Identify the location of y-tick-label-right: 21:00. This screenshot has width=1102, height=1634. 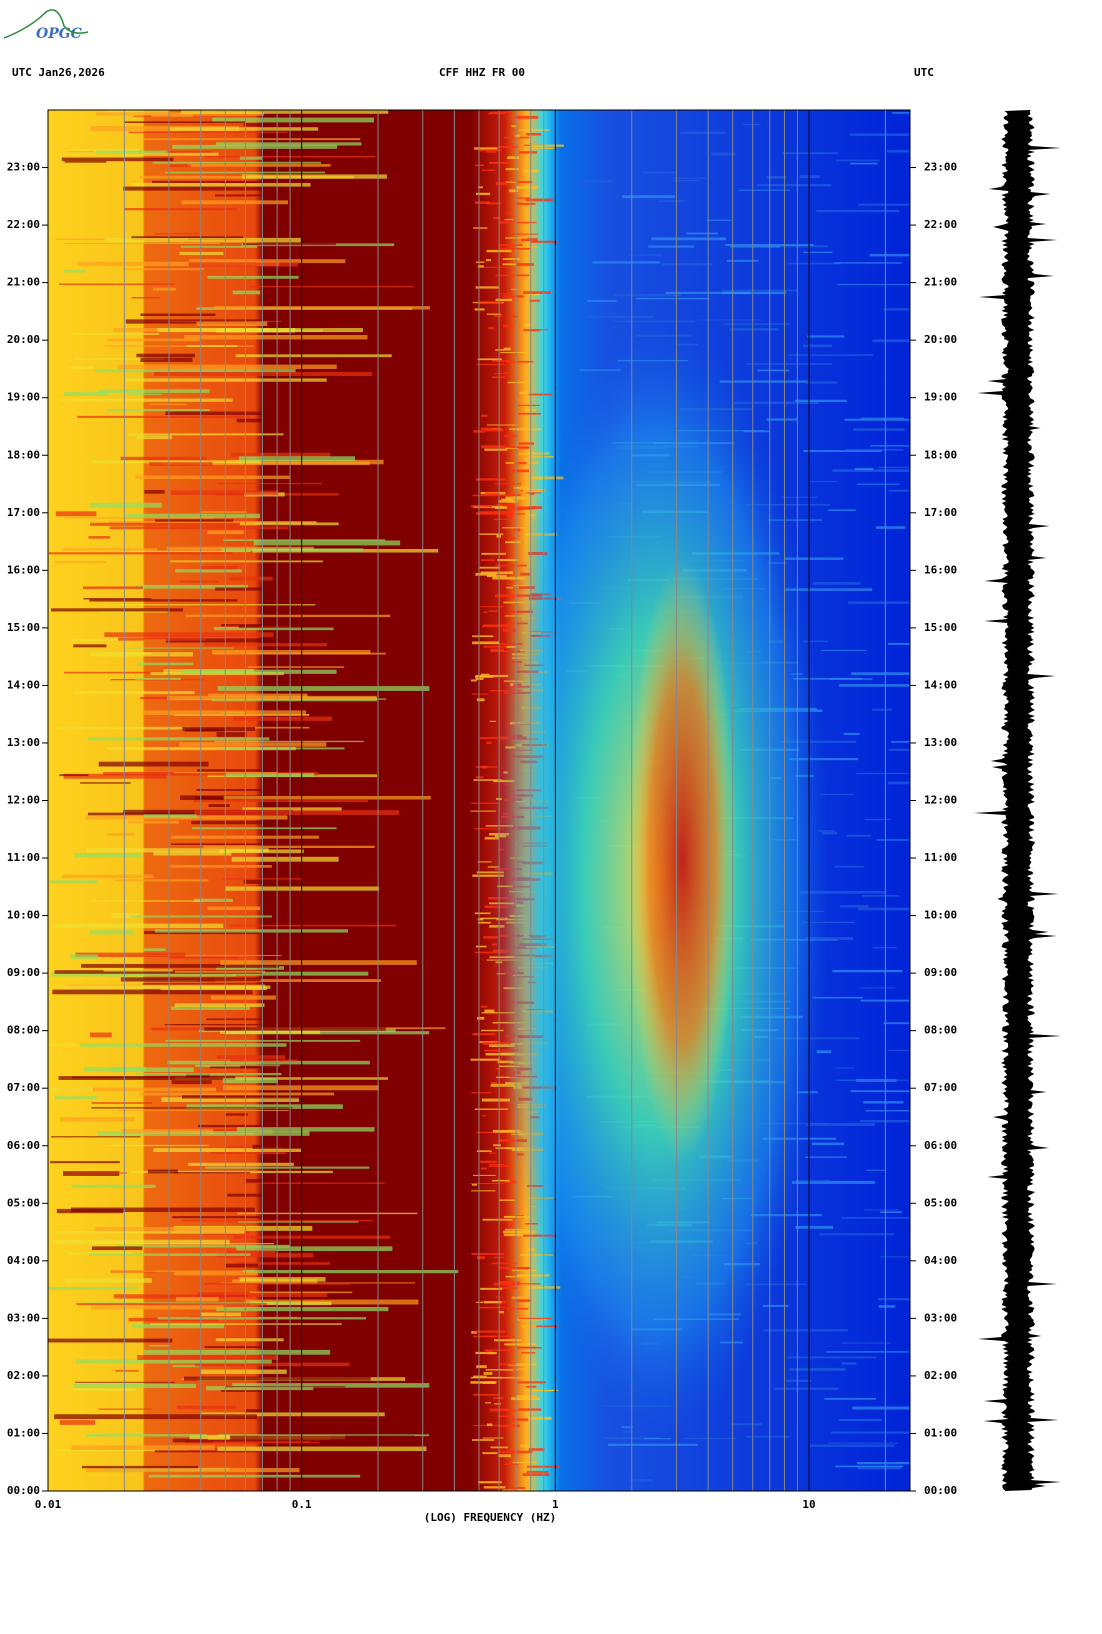
(940, 282).